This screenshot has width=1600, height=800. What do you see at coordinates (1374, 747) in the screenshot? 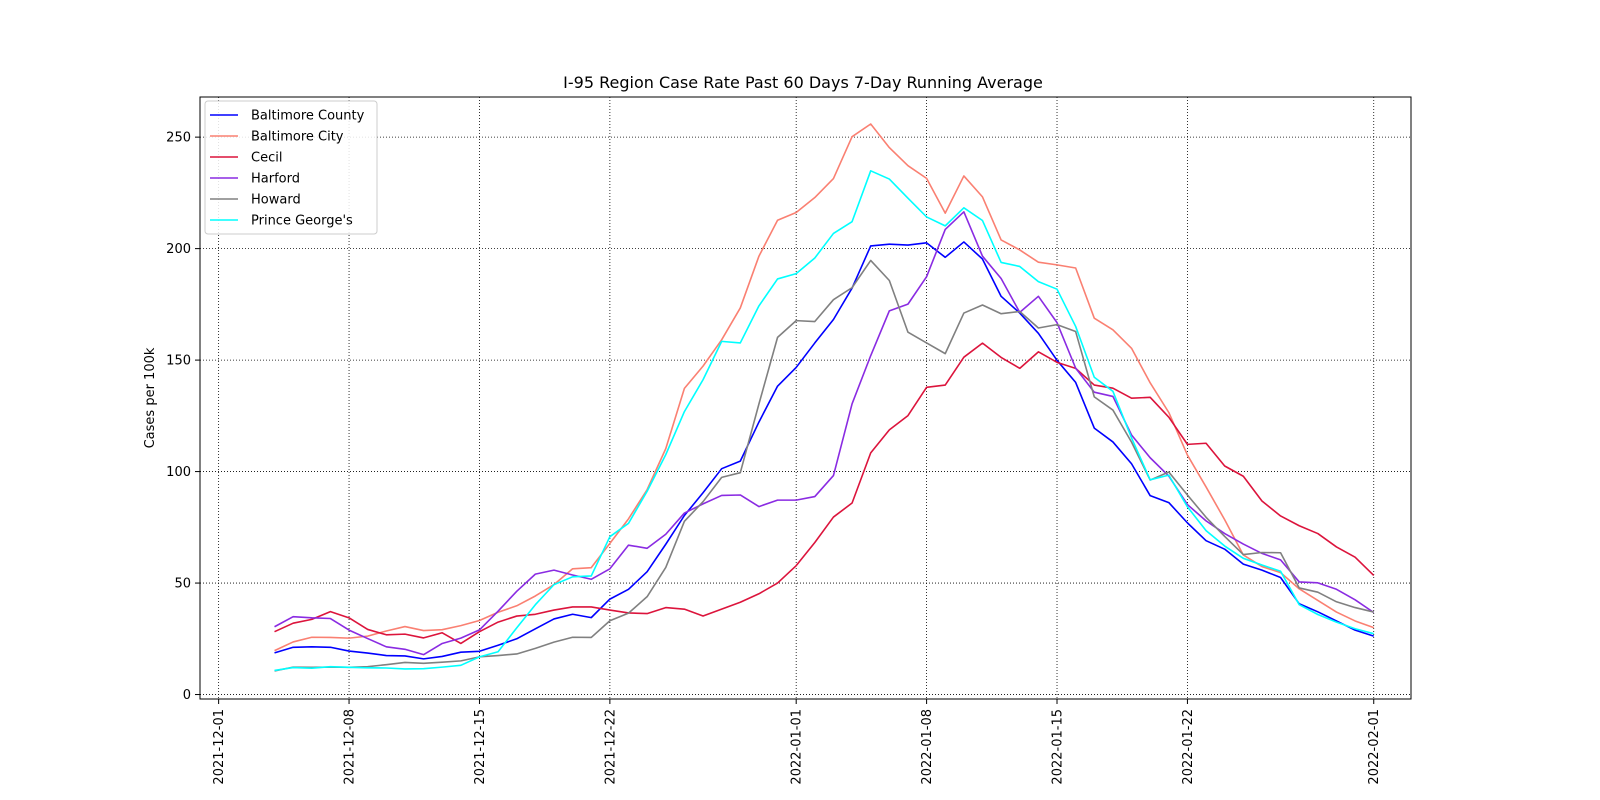
I see `x-tick-label: 2022-02-01` at bounding box center [1374, 747].